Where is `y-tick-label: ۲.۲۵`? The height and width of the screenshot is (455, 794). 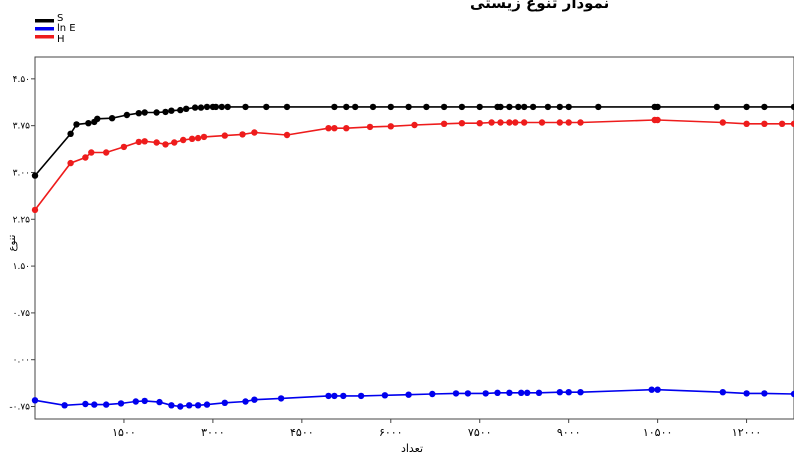
y-tick-label: ۲.۲۵ is located at coordinates (22, 220).